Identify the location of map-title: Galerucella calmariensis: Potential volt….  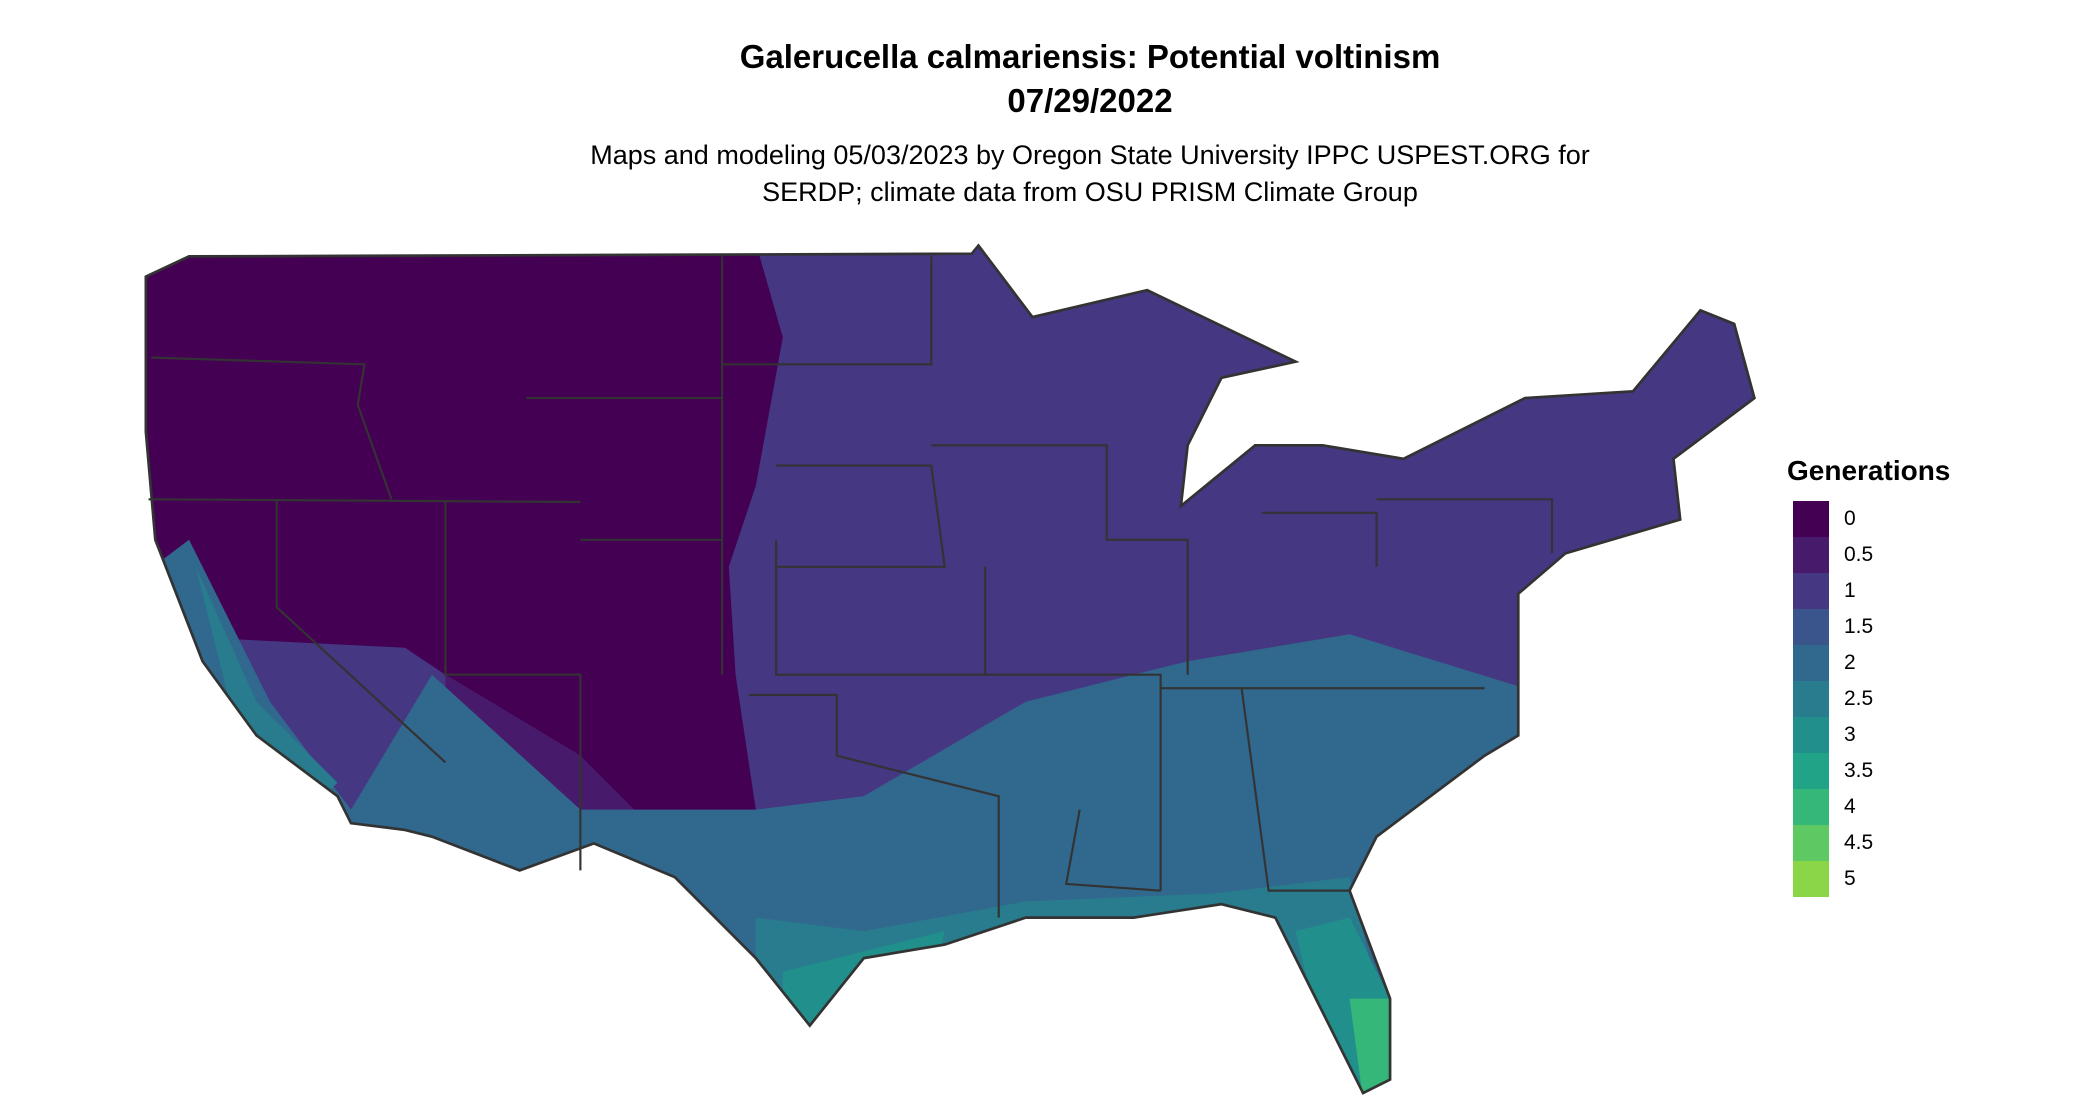
(1090, 56).